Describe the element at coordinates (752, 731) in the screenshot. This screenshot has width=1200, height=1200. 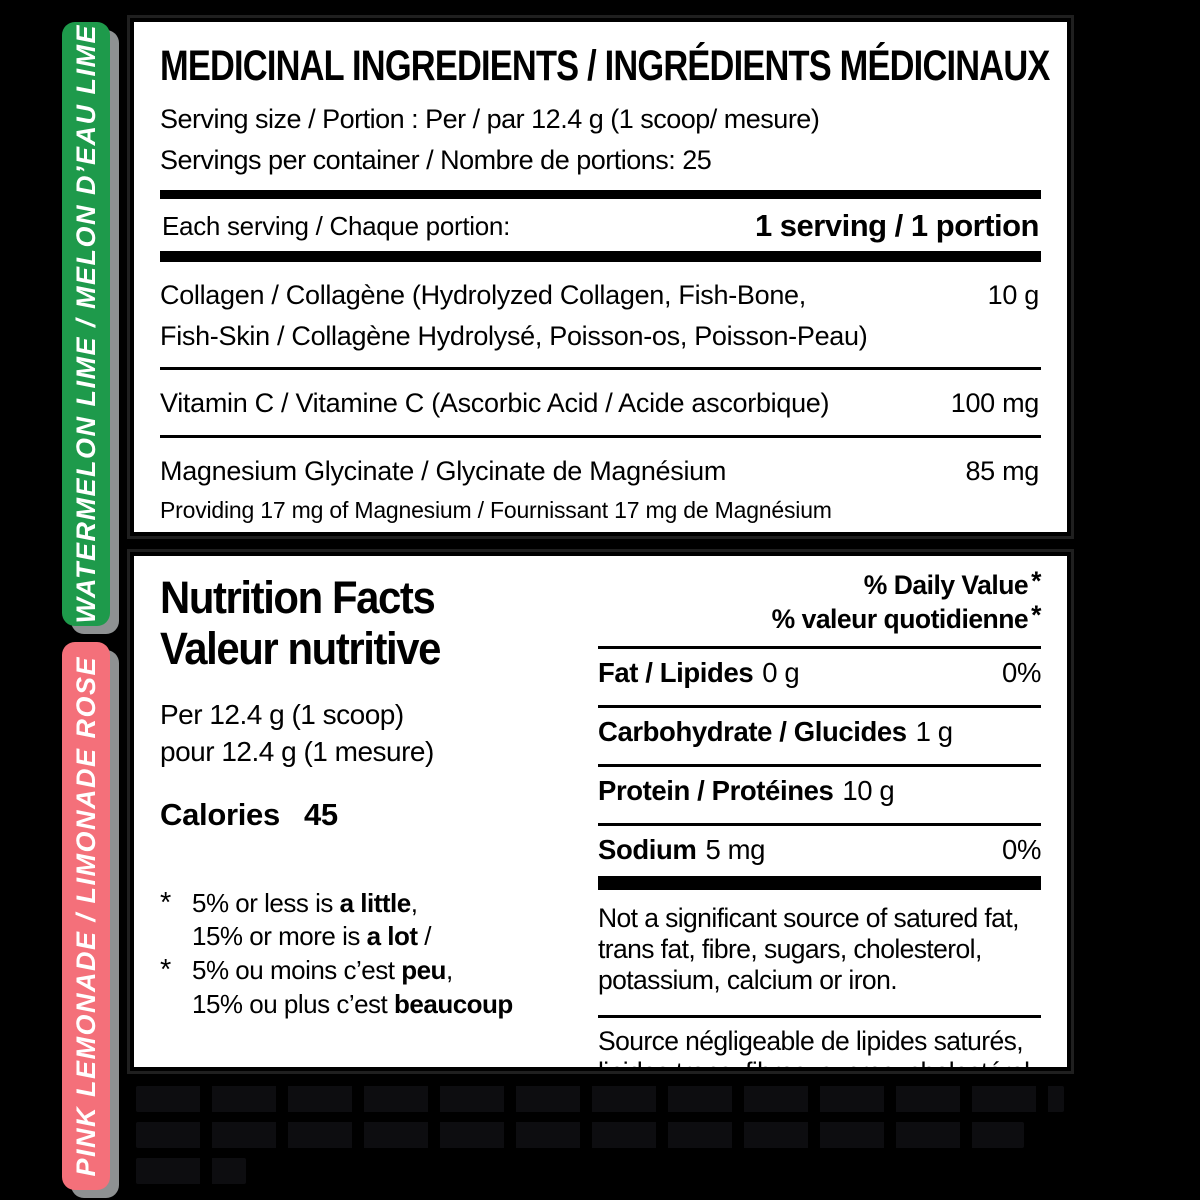
I see `nutrient-name: Carbohydrate / Glucides` at that location.